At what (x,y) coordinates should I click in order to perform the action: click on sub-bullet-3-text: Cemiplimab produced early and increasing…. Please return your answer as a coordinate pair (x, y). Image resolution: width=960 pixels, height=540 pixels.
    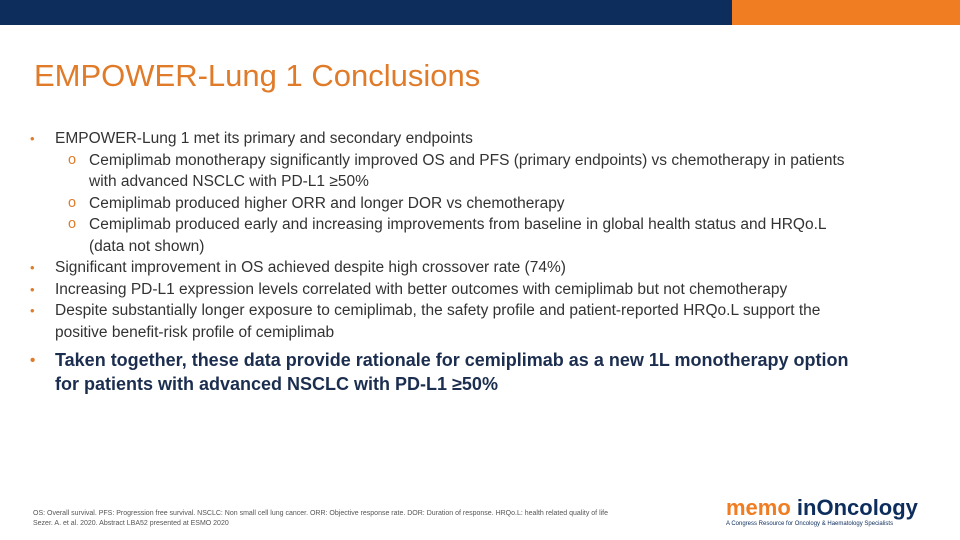
    Looking at the image, I should click on (457, 235).